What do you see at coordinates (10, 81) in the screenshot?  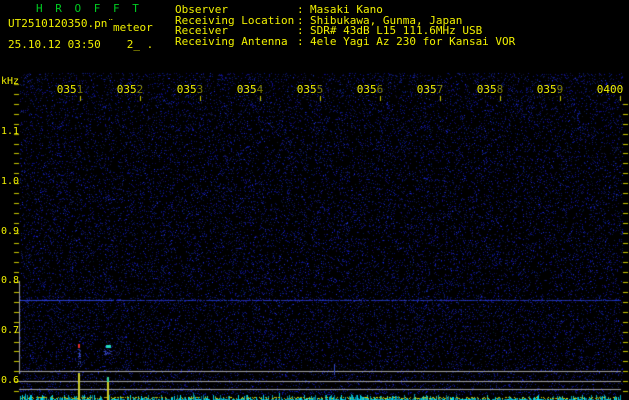 I see `khz-axis-label: kHz` at bounding box center [10, 81].